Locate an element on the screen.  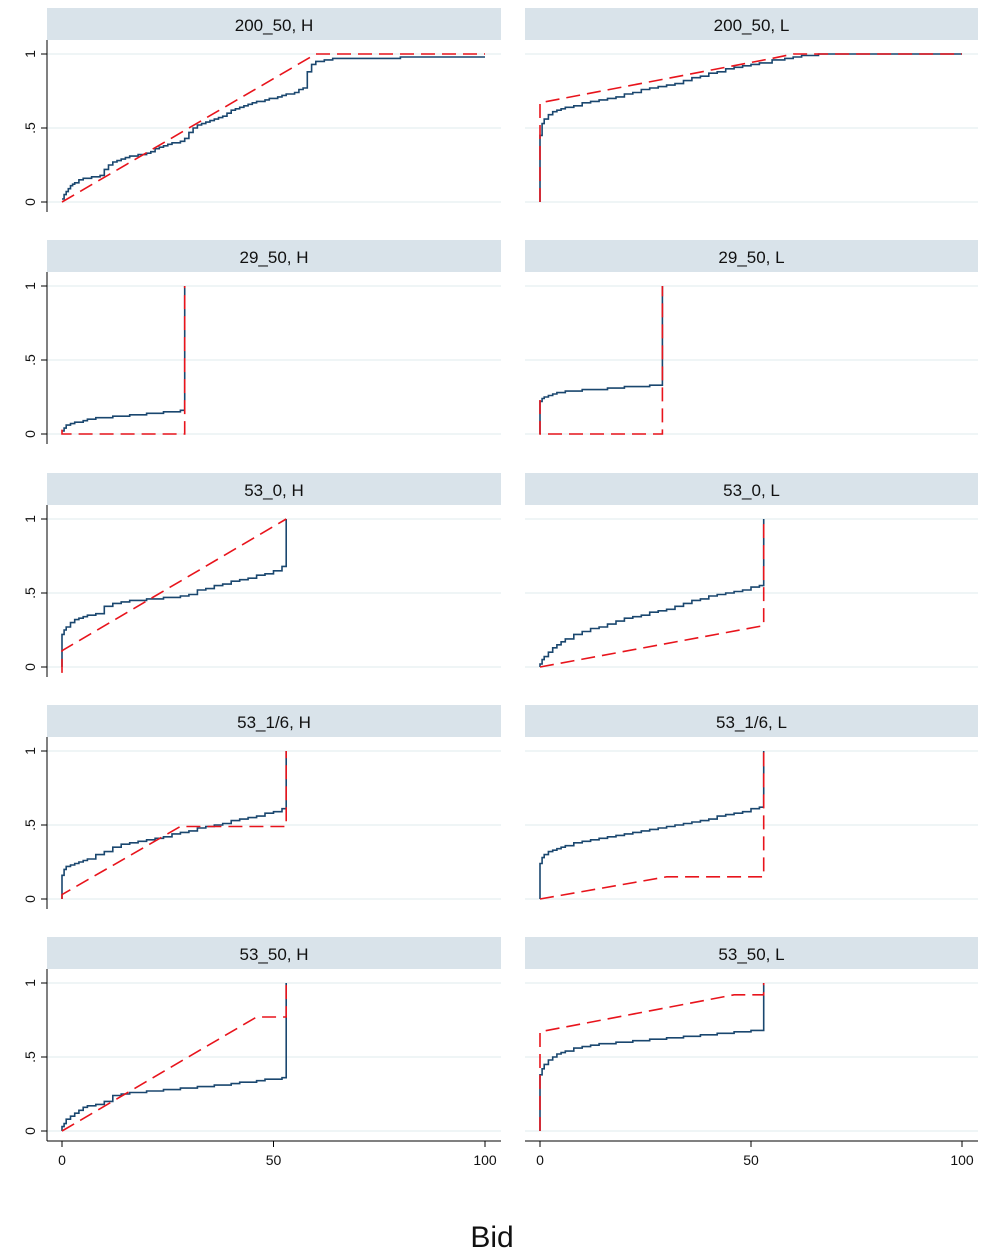
panel-title: 53_1/6, L is located at coordinates (751, 722).